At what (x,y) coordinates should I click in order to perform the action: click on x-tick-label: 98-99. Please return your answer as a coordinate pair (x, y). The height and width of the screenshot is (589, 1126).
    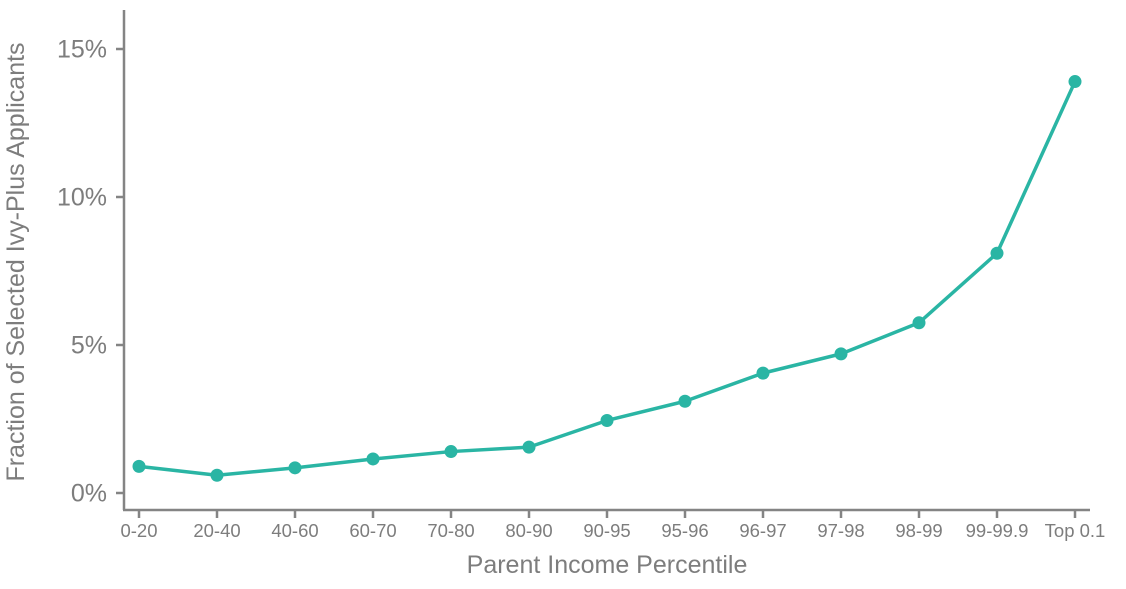
    Looking at the image, I should click on (918, 530).